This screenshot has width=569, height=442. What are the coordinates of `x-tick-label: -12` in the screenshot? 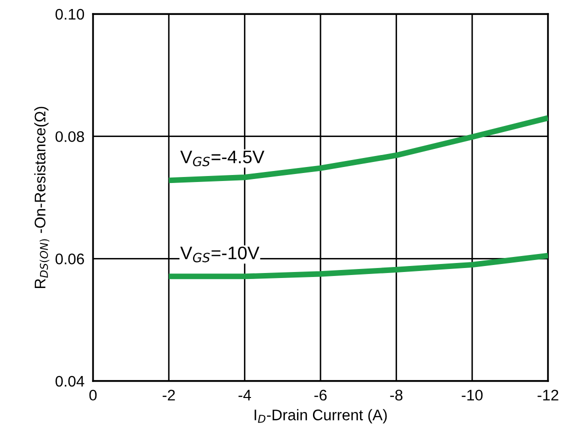 It's located at (548, 395).